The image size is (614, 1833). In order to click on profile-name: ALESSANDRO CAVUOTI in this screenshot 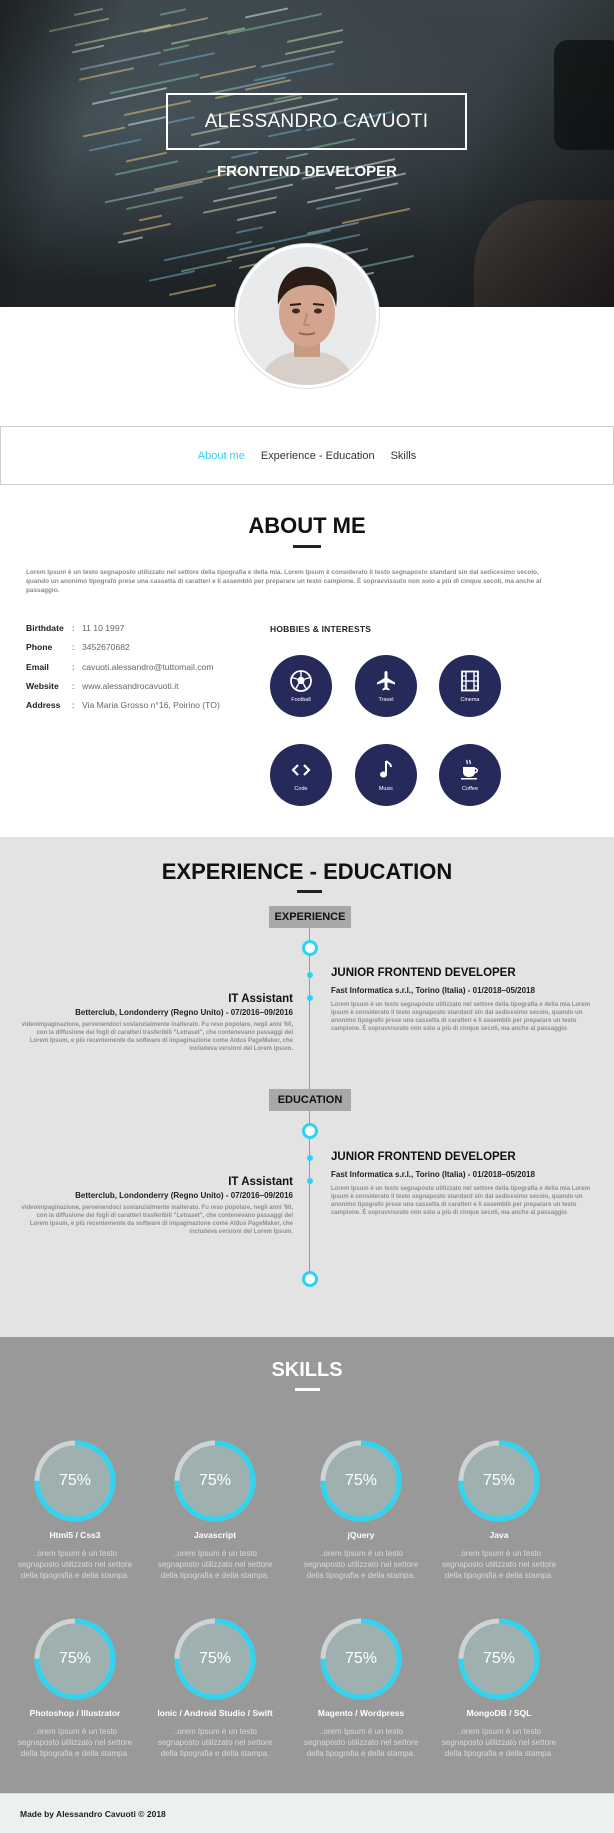, I will do `click(316, 121)`.